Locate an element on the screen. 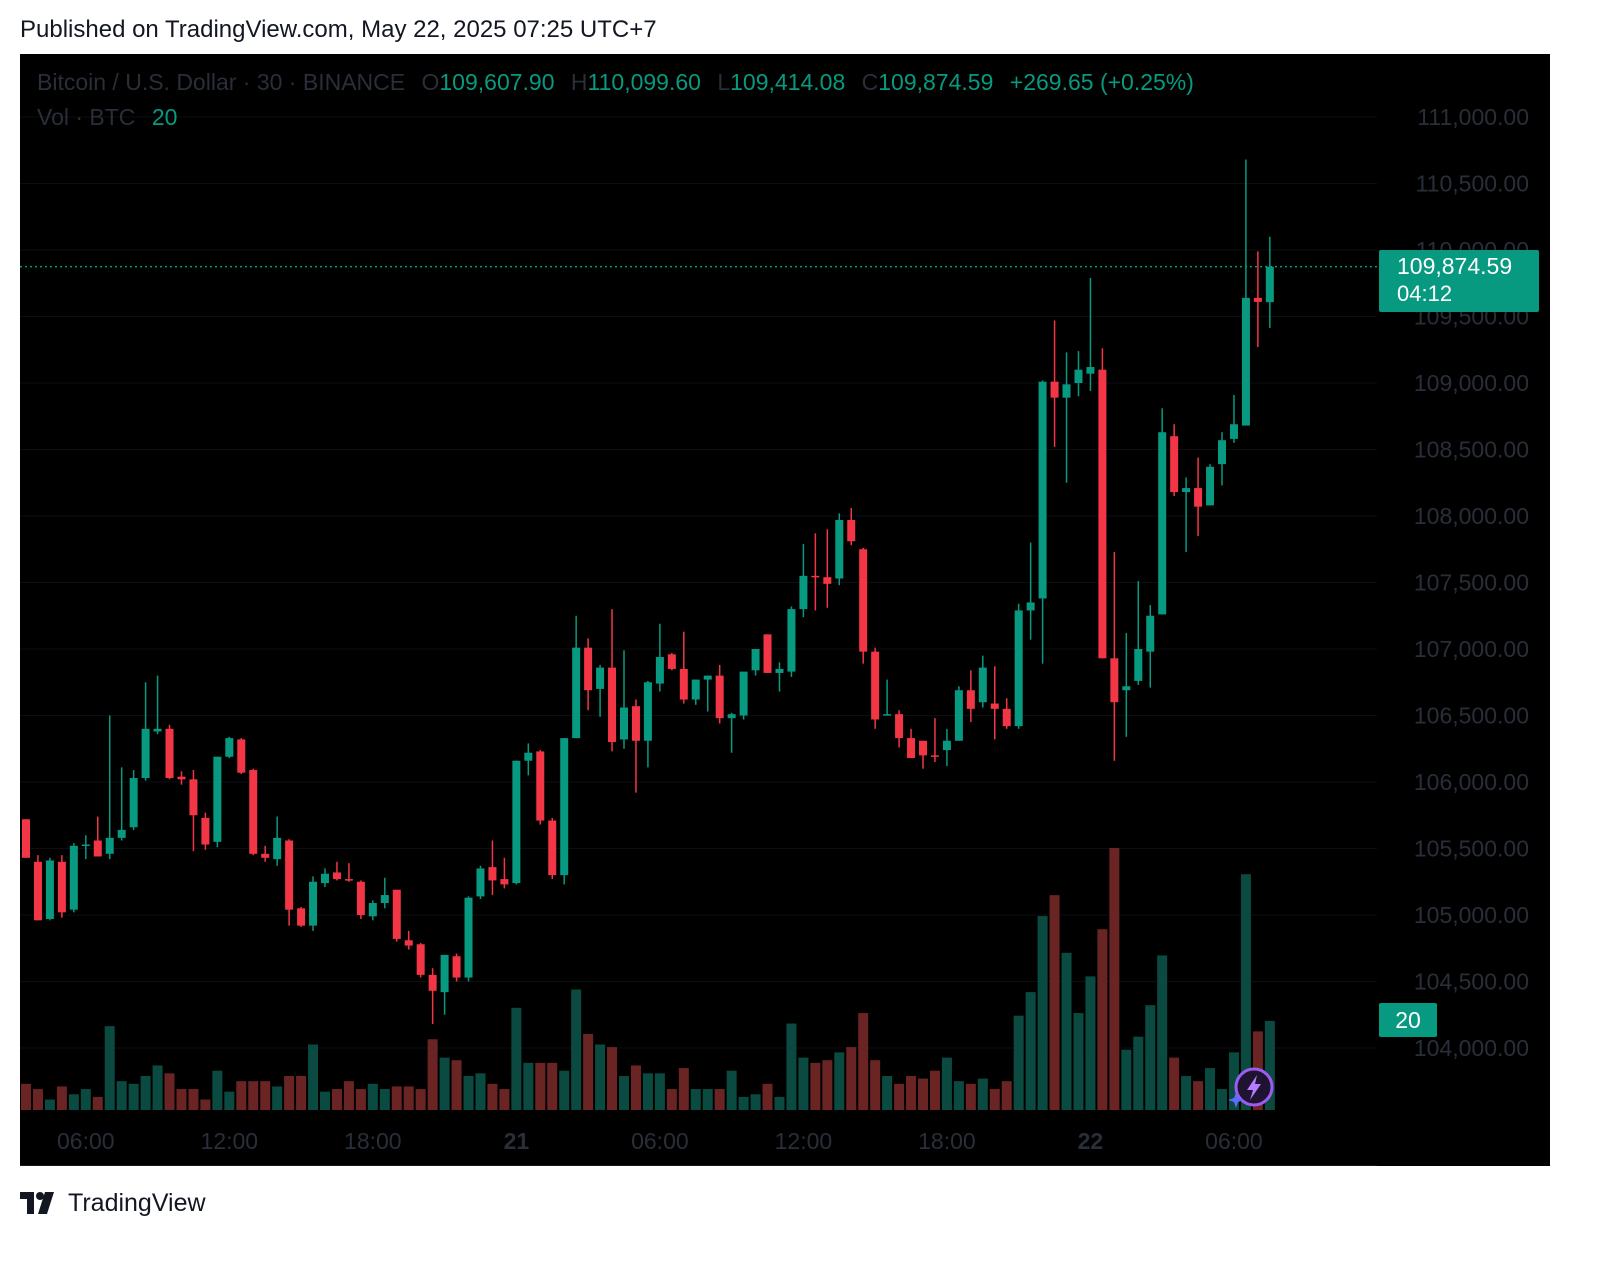 The width and height of the screenshot is (1600, 1262). price-tick-label: 106,000.00 is located at coordinates (1471, 782).